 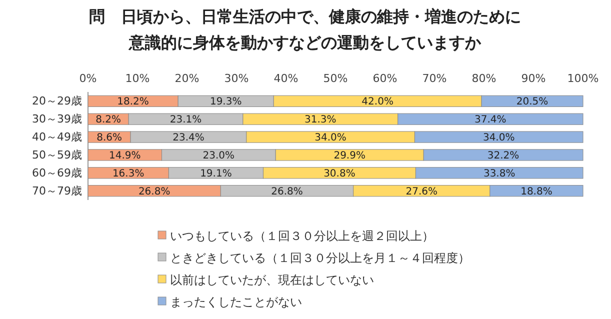 I want to click on data-label: 29.9%, so click(x=350, y=156).